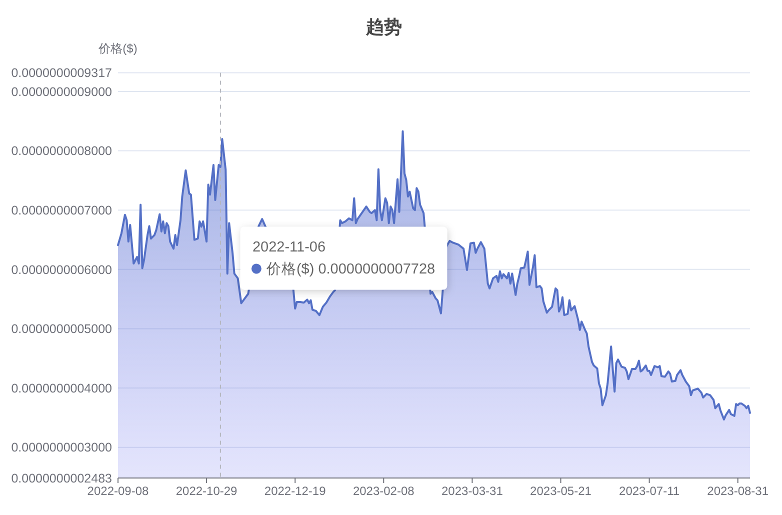 This screenshot has height=515, width=782. I want to click on x-tick-label: 2023-05-21, so click(561, 491).